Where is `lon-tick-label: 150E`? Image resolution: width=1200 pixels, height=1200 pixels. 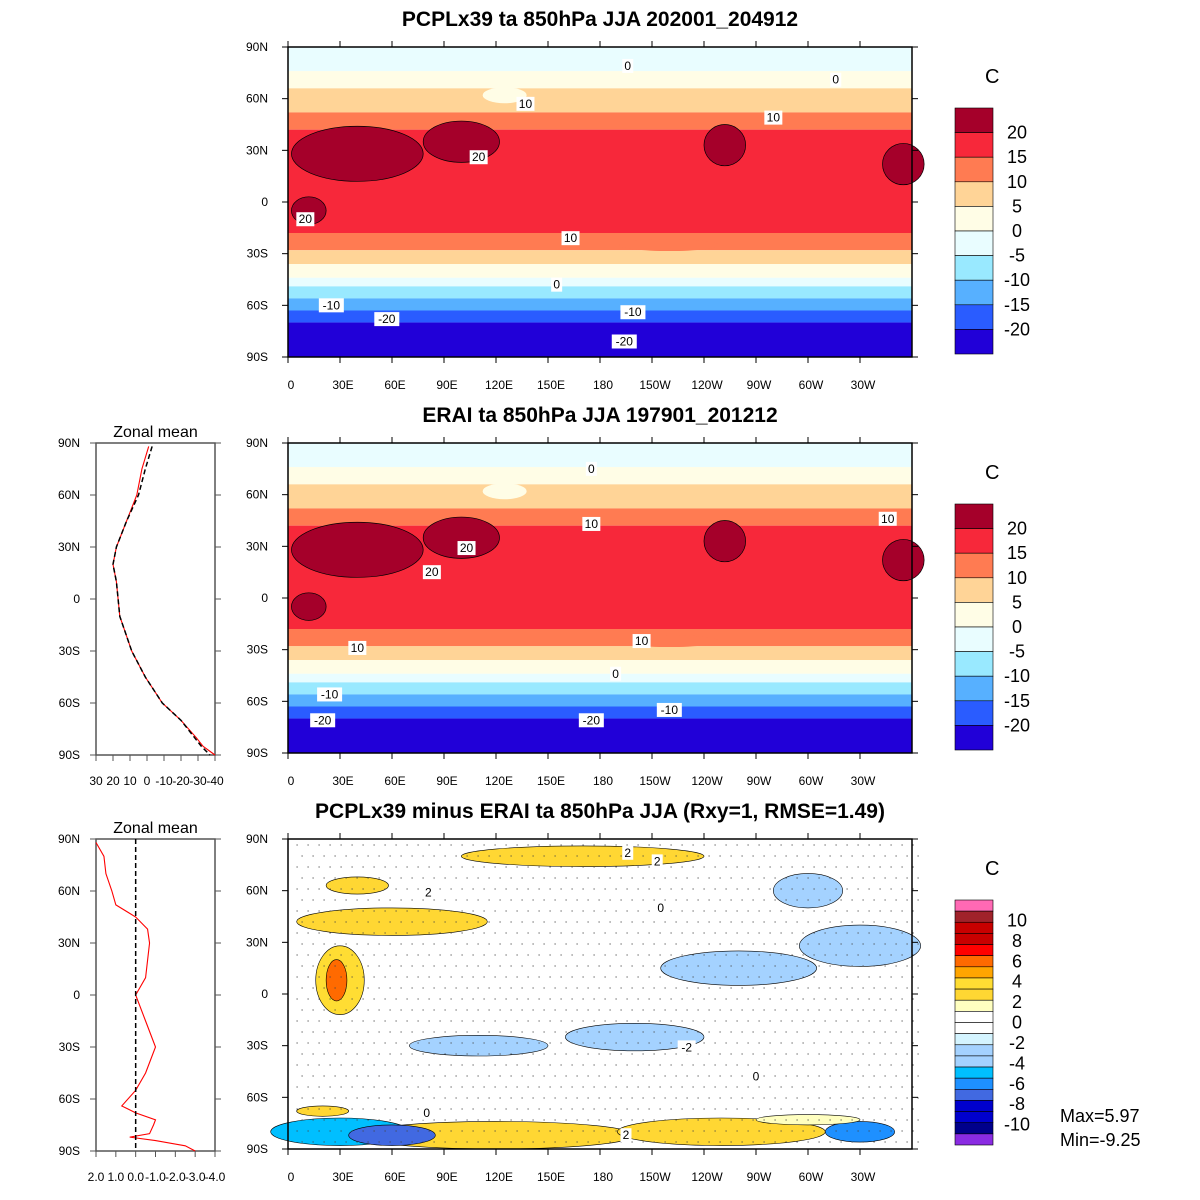
lon-tick-label: 150E is located at coordinates (551, 1177).